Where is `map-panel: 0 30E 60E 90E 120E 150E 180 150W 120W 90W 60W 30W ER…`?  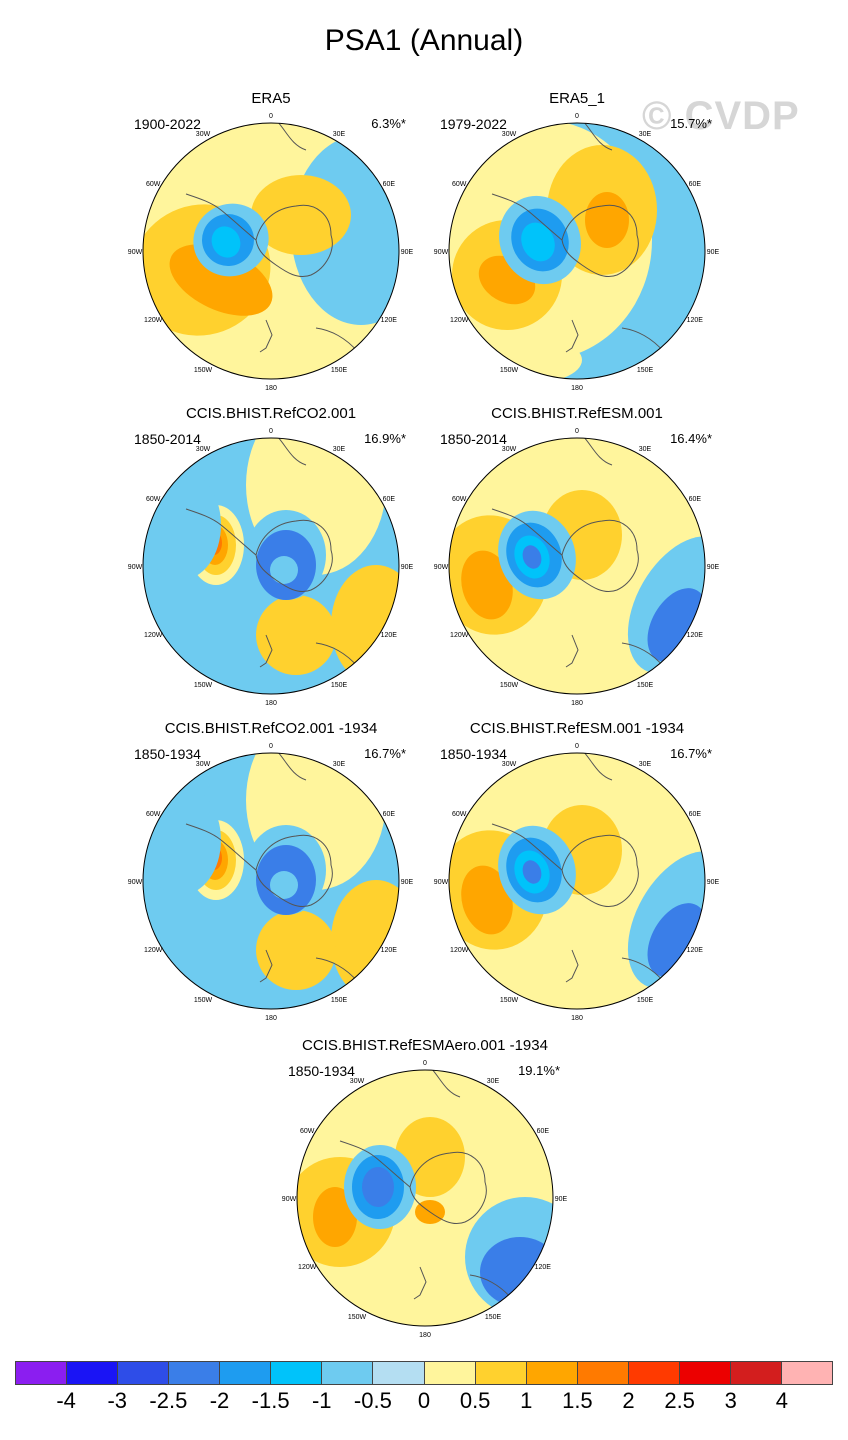
map-panel: 0 30E 60E 90E 120E 150E 180 150W 120W 90W 60W 30W ER… is located at coordinates (271, 240).